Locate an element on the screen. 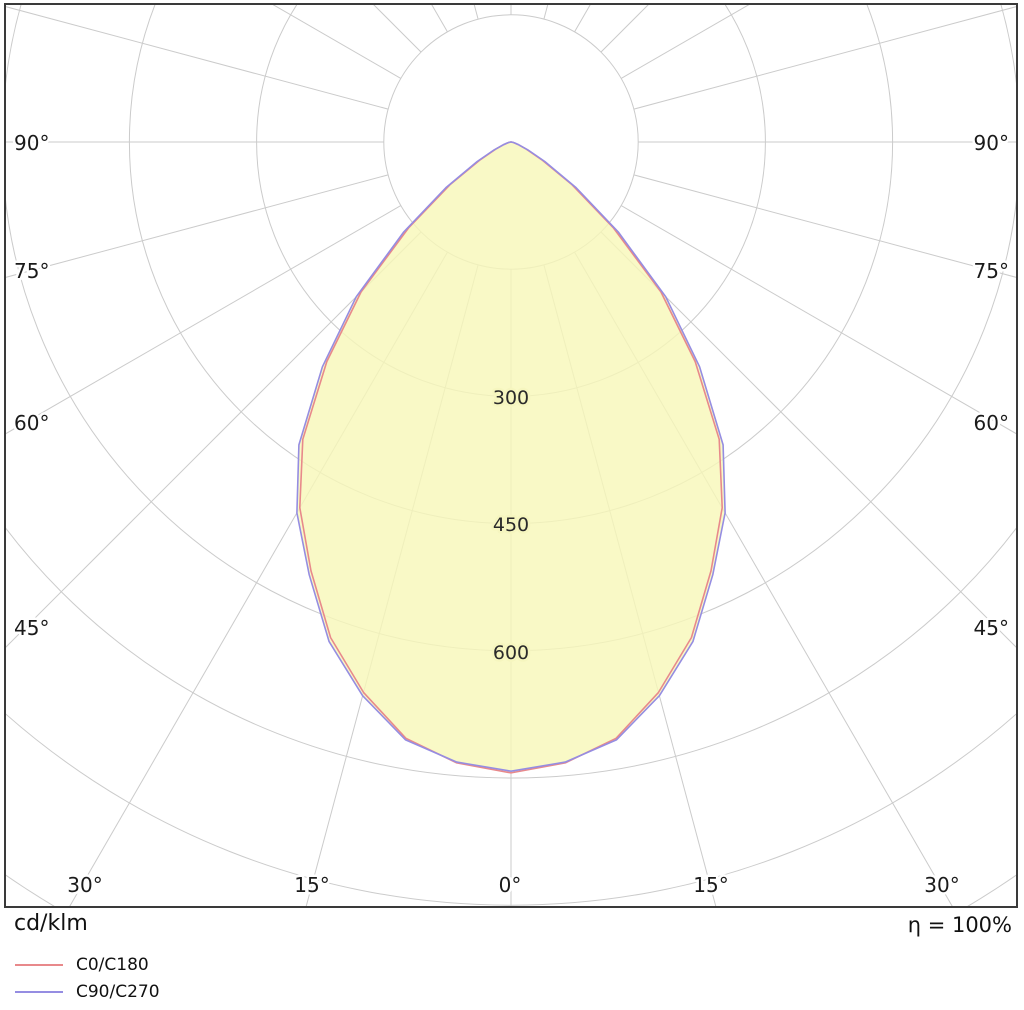  ring-value-label: 300 is located at coordinates (511, 398).